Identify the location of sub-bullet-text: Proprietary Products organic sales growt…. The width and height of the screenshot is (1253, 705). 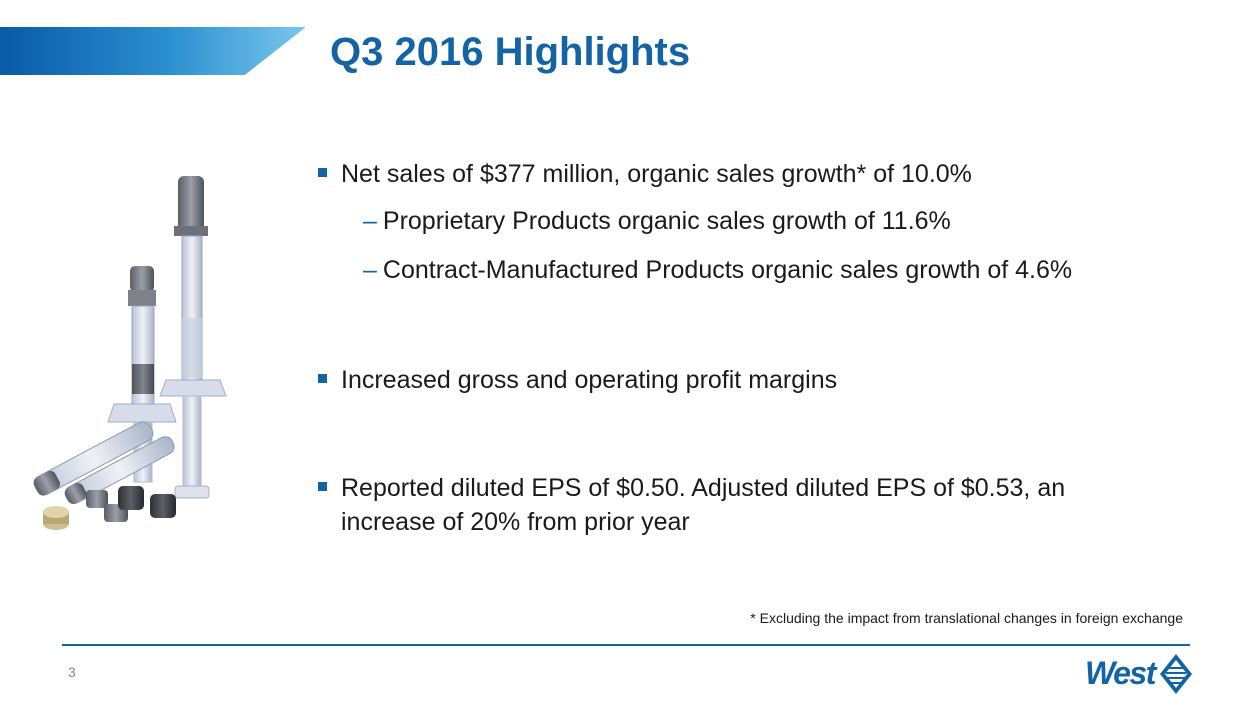
(666, 221).